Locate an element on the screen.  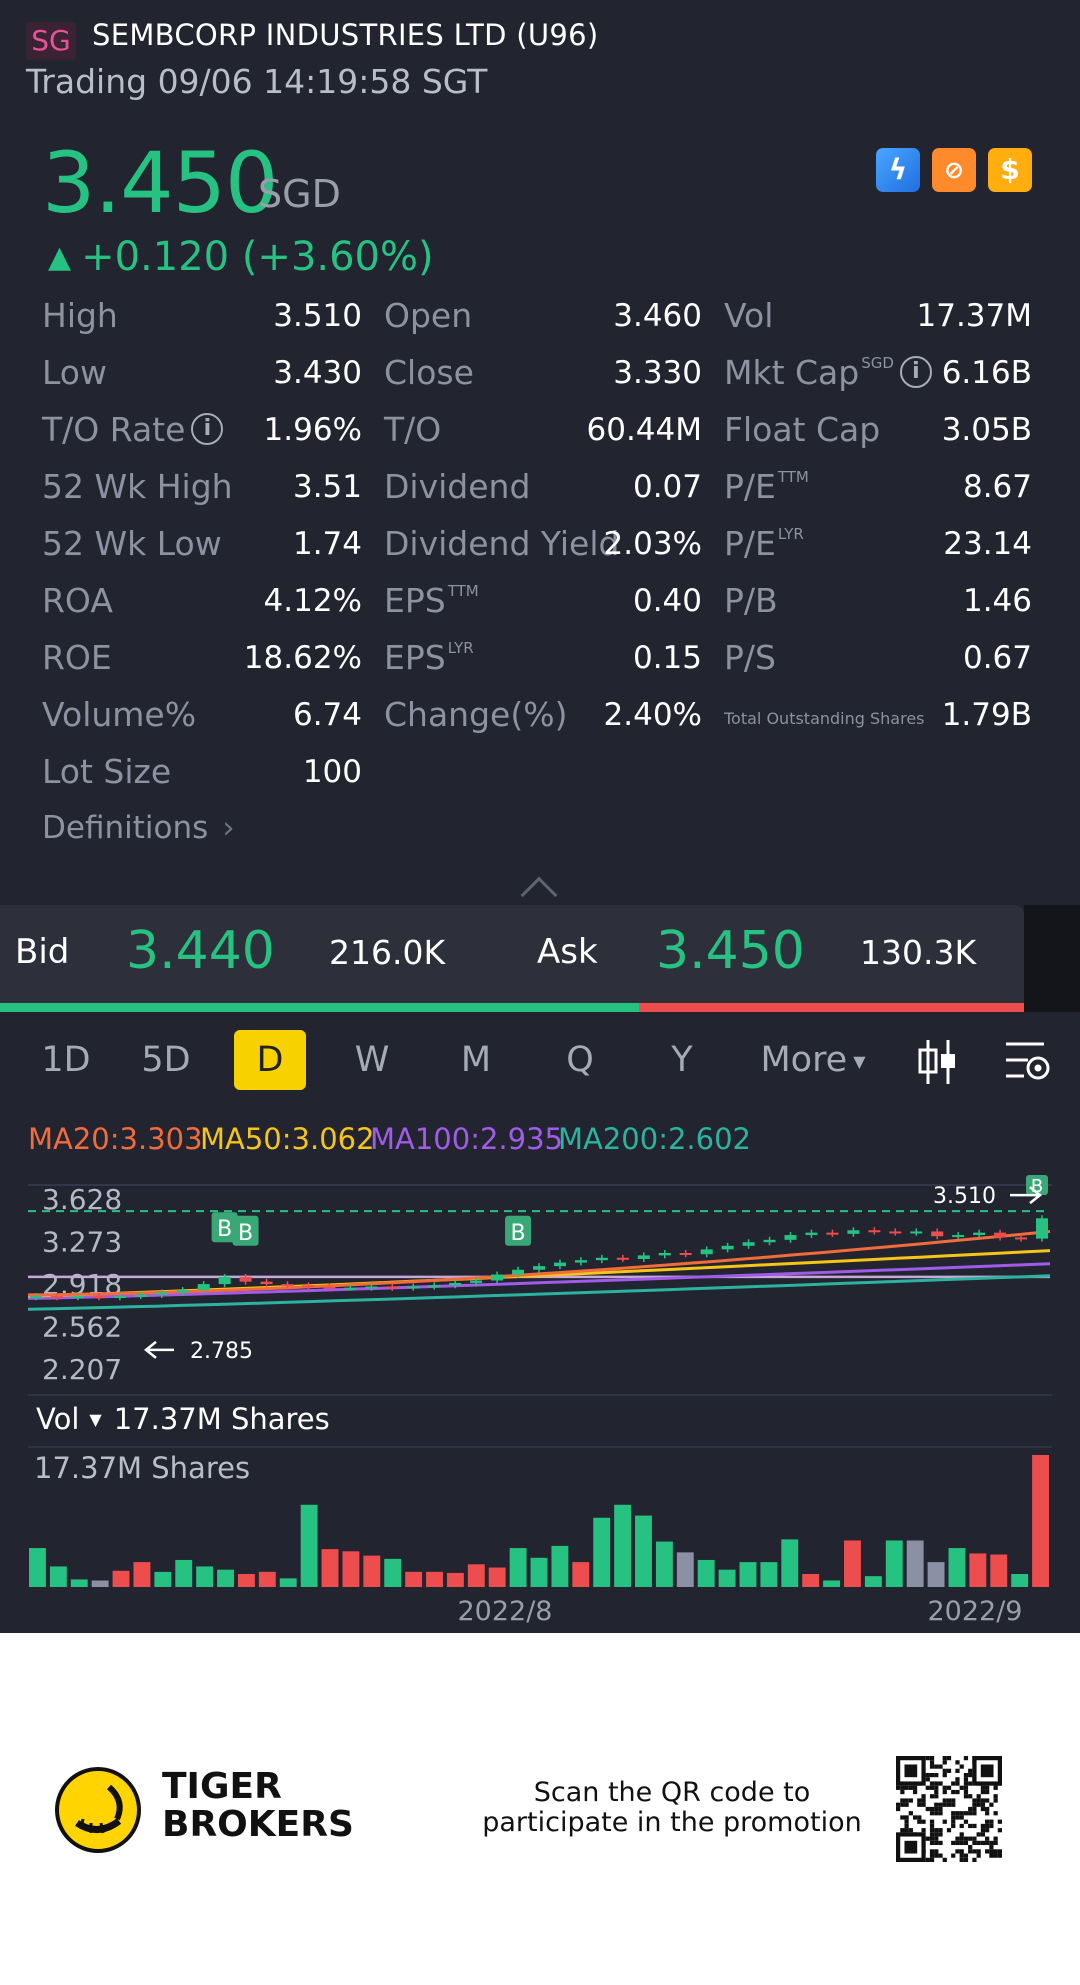
brand-line-1: TIGER is located at coordinates (222, 1786).